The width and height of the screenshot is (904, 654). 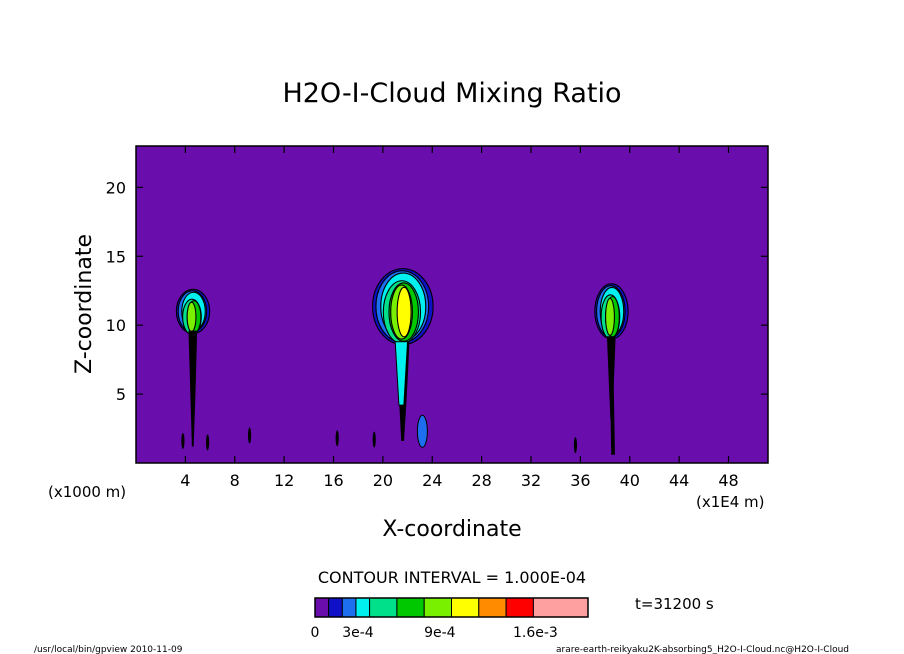 I want to click on y-tick-label: 10, so click(x=116, y=325).